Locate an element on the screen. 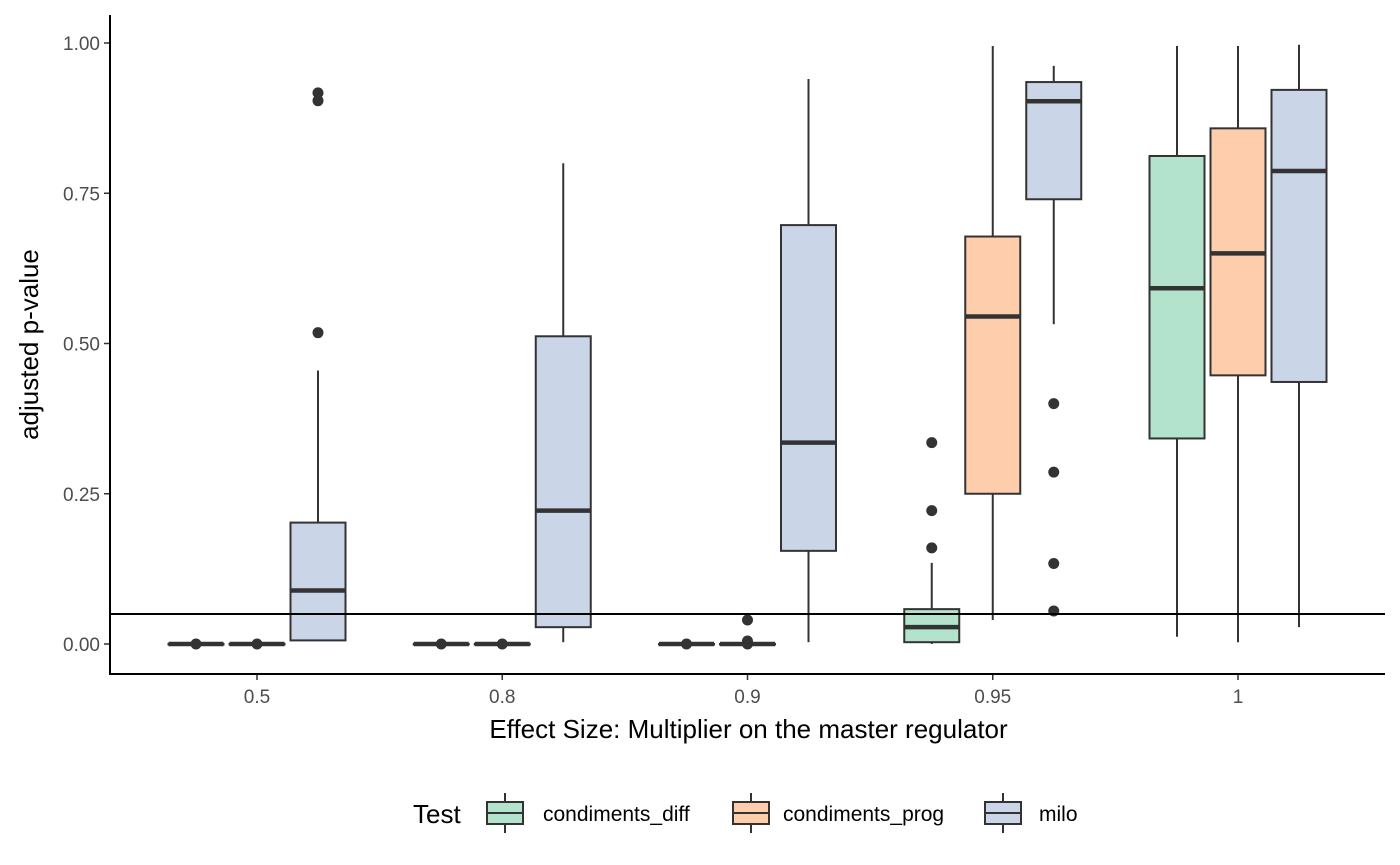 The height and width of the screenshot is (865, 1400). legend-item-milo: milo is located at coordinates (1031, 813).